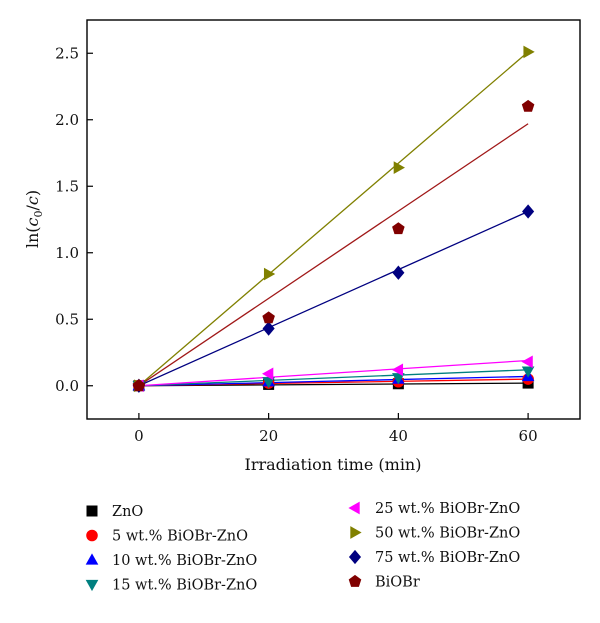 This screenshot has width=600, height=623. Describe the element at coordinates (38, 213) in the screenshot. I see `y-axis-title-subscript: 0` at that location.